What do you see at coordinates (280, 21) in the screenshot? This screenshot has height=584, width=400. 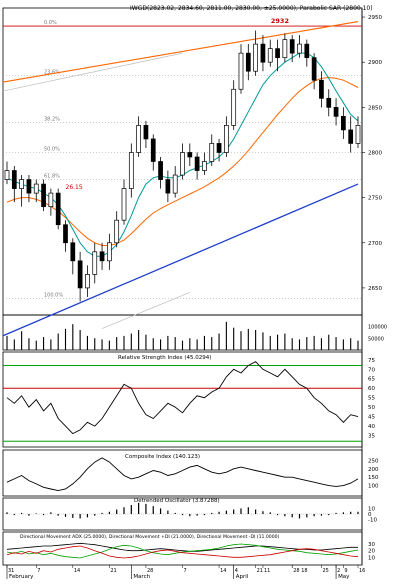 I see `peak-label: 2932` at bounding box center [280, 21].